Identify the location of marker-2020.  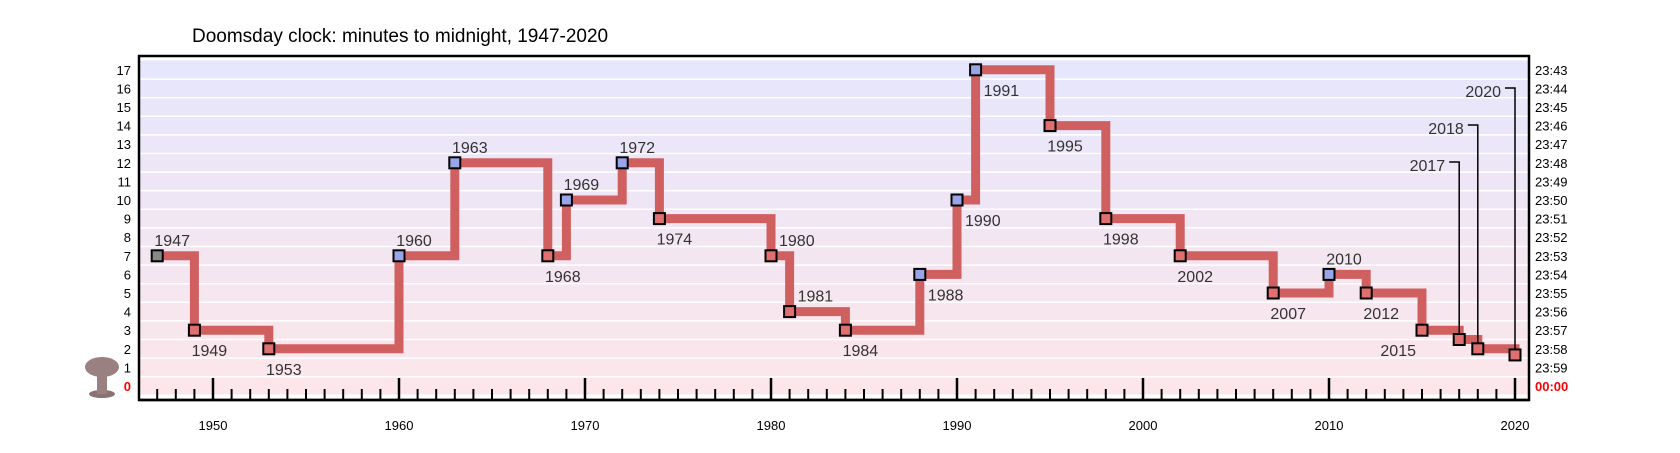
(1515, 355).